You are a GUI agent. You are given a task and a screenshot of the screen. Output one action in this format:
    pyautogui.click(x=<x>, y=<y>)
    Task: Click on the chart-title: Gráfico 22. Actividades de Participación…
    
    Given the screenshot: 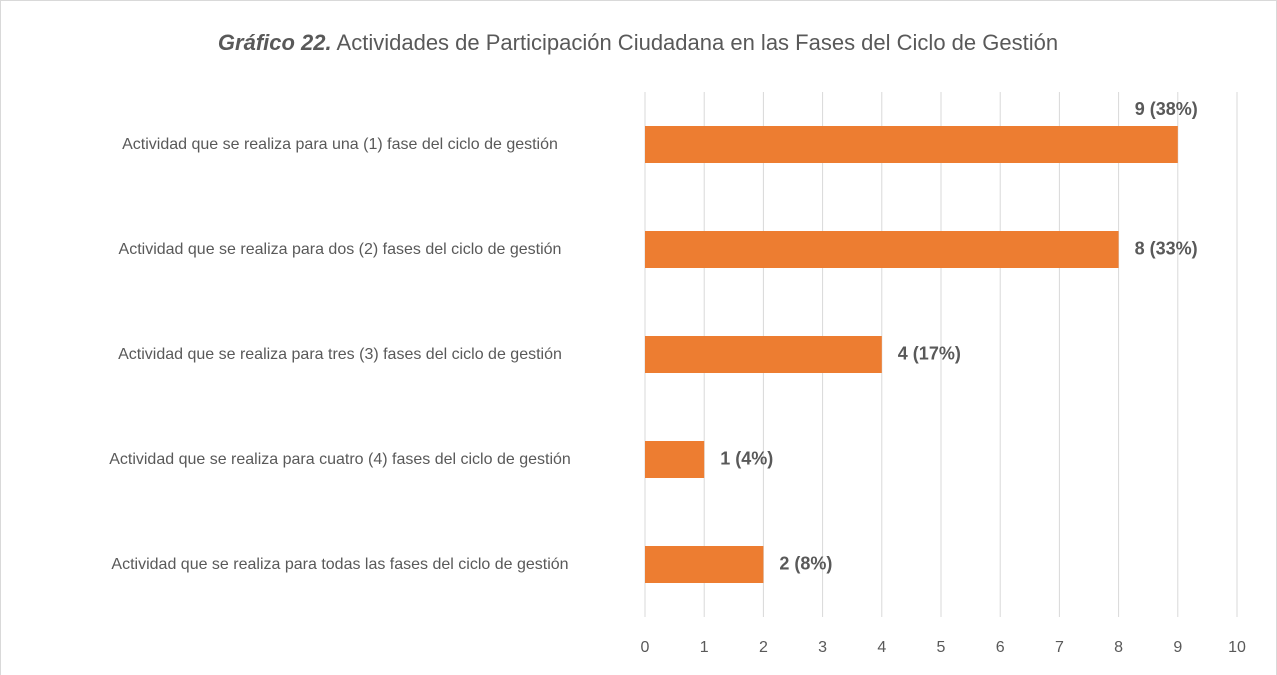 What is the action you would take?
    pyautogui.click(x=638, y=42)
    